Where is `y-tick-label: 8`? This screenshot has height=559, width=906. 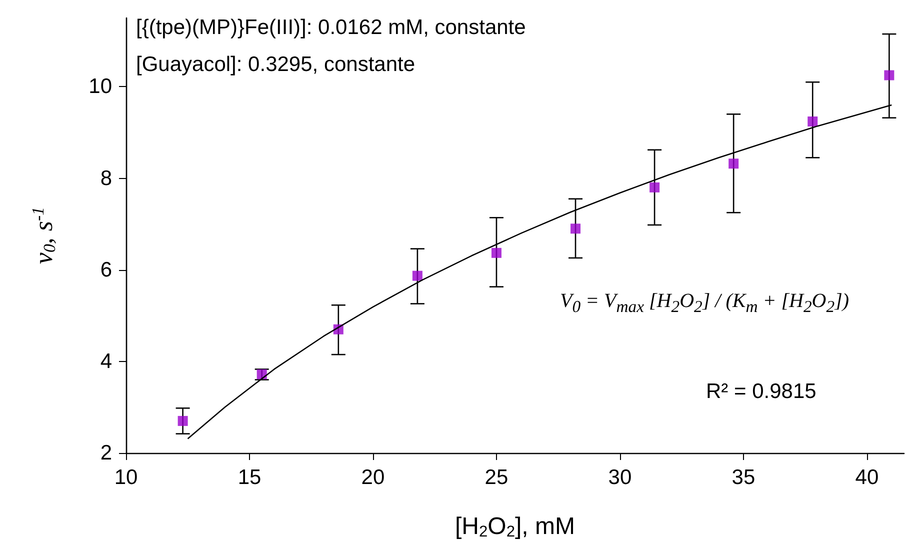 y-tick-label: 8 is located at coordinates (106, 178).